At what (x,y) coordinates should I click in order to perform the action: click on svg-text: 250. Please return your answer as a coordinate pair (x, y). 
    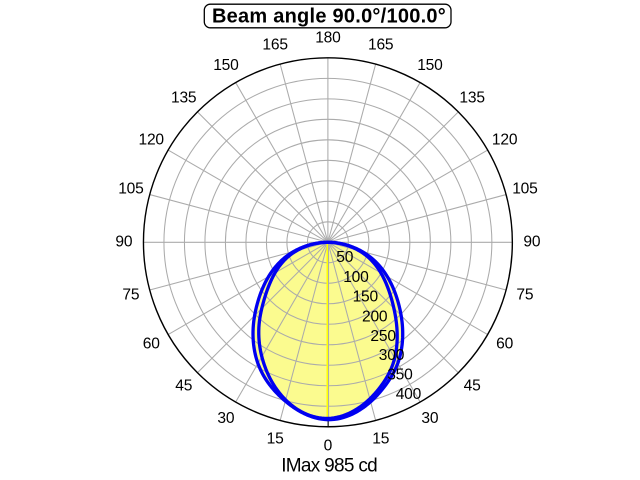
    Looking at the image, I should click on (383, 336).